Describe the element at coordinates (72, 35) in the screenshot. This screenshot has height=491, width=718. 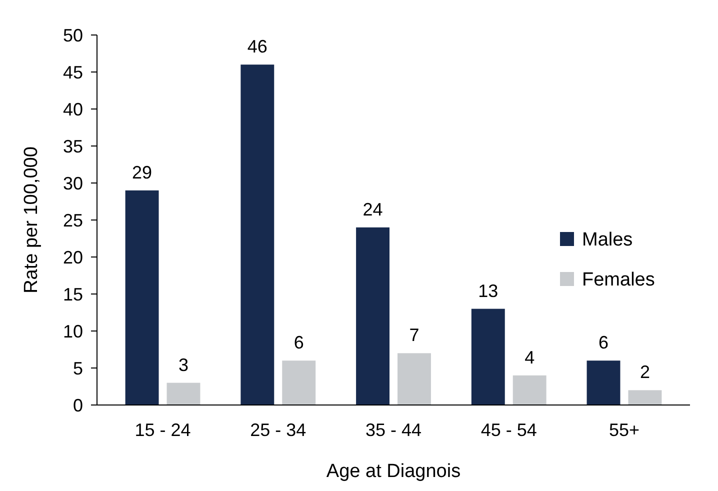
I see `y-tick-label: 50` at that location.